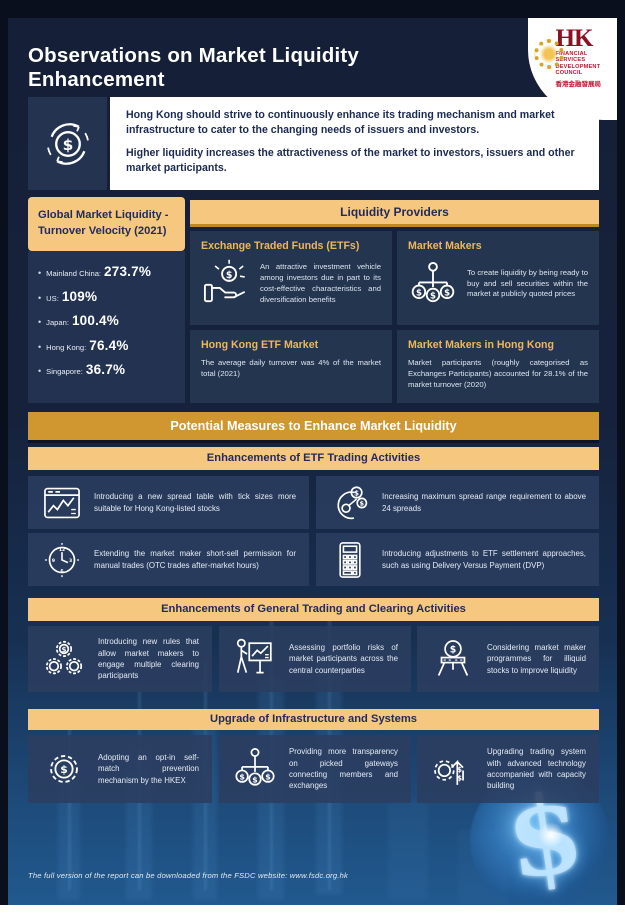  What do you see at coordinates (64, 659) in the screenshot?
I see `gears-dollar-icon: $` at bounding box center [64, 659].